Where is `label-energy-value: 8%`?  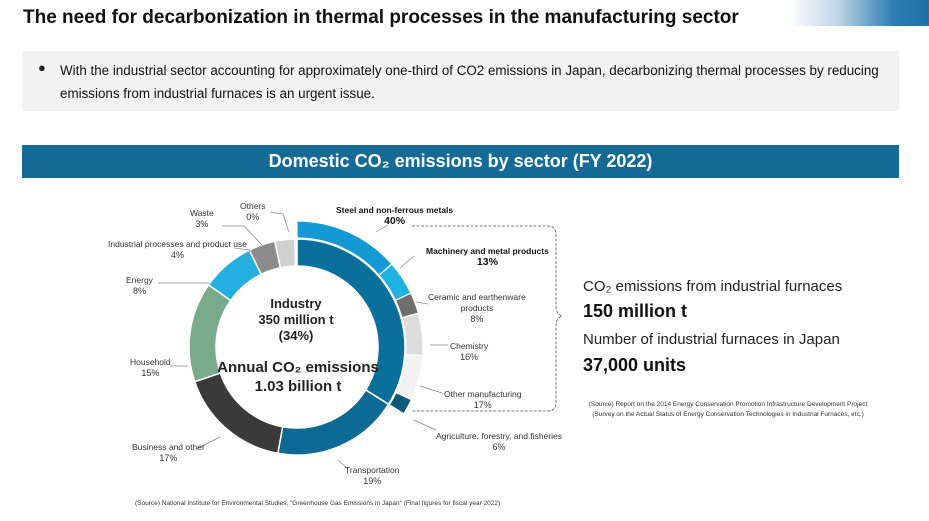
label-energy-value: 8% is located at coordinates (139, 291).